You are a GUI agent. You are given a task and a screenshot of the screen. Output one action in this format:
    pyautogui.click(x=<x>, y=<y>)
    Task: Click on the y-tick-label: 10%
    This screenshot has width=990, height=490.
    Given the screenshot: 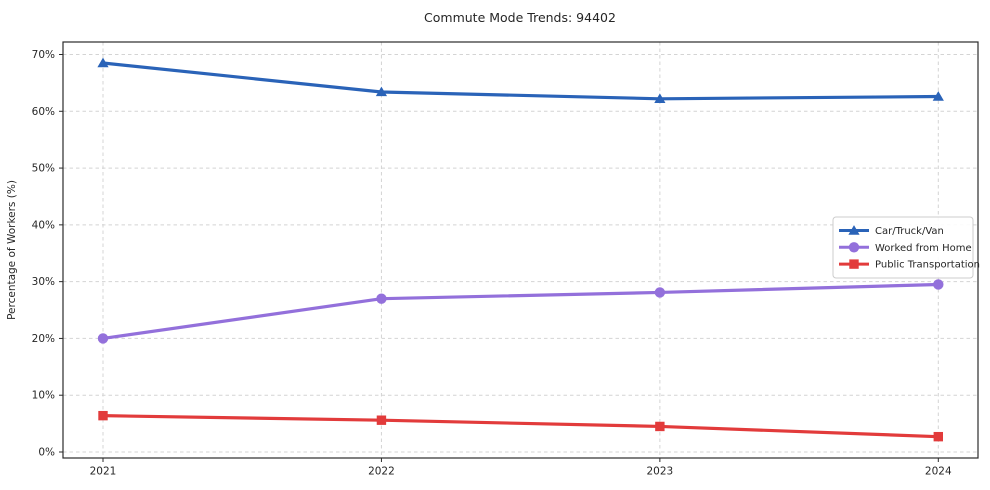 What is the action you would take?
    pyautogui.click(x=43, y=396)
    